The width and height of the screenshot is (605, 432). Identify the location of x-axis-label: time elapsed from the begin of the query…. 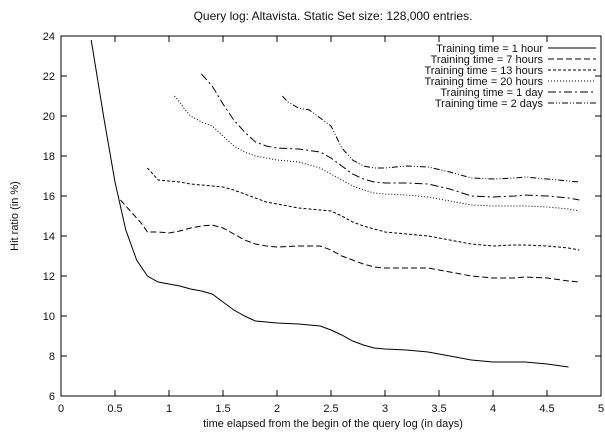
(333, 424).